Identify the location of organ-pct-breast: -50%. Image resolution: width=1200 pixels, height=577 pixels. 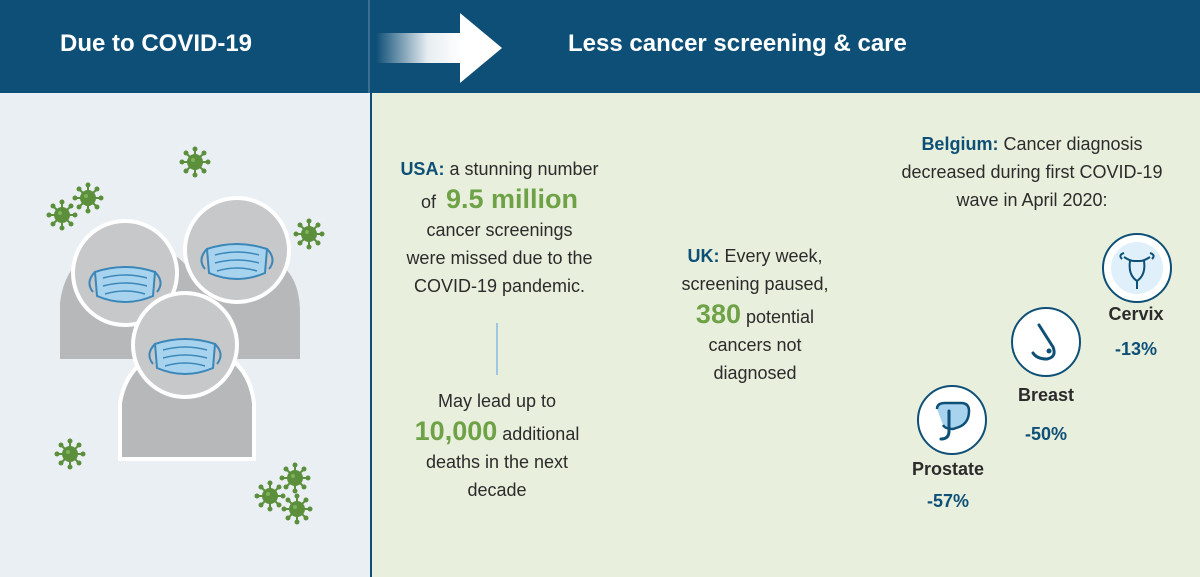
(1046, 434).